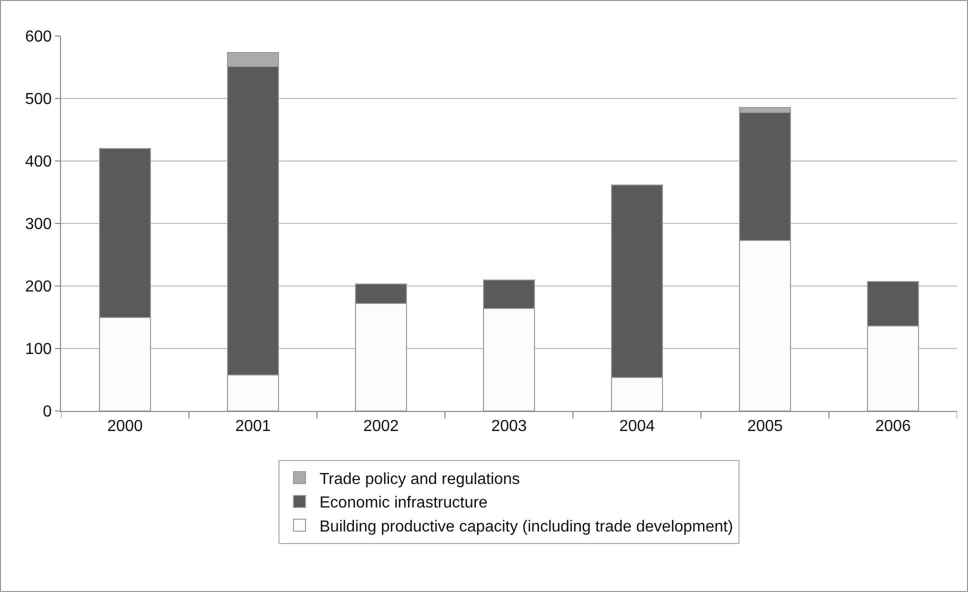 The width and height of the screenshot is (968, 592). I want to click on x-tick-label: 2004, so click(637, 427).